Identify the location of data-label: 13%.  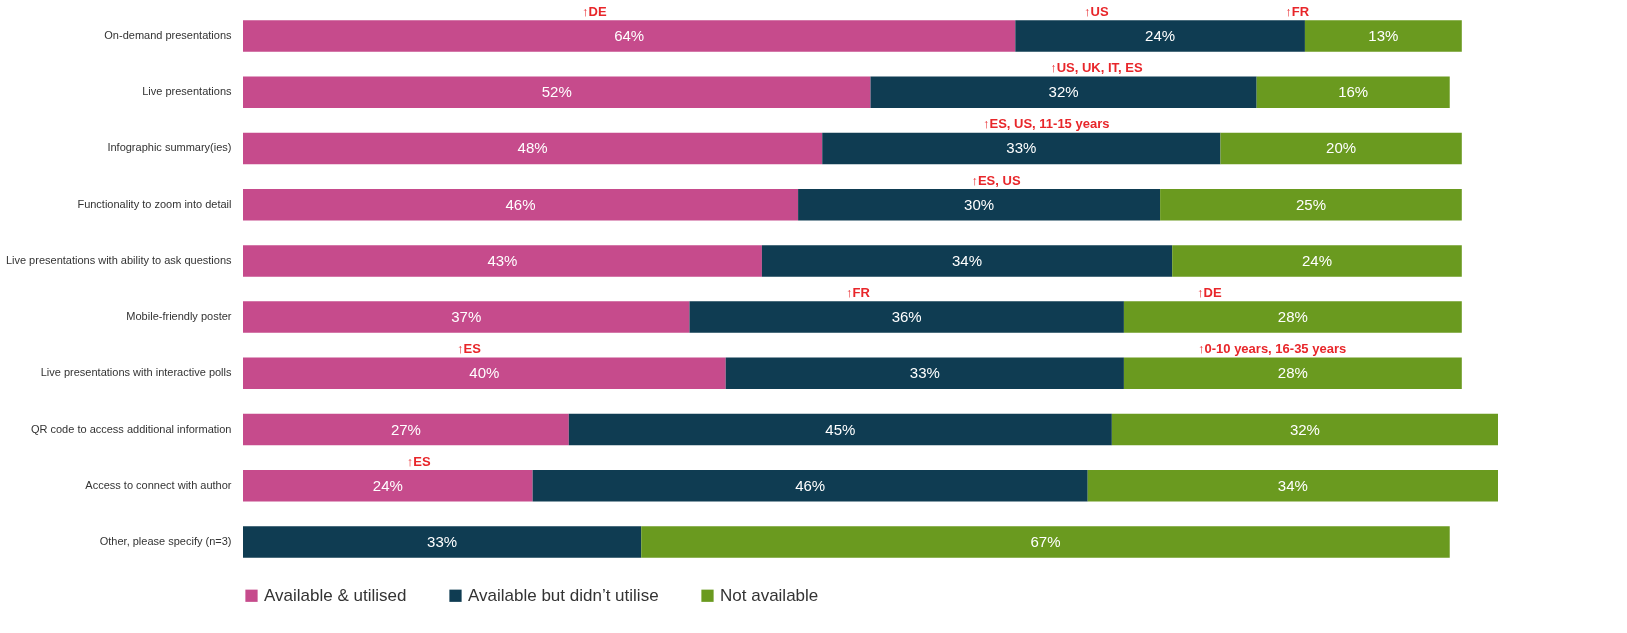
(1383, 35).